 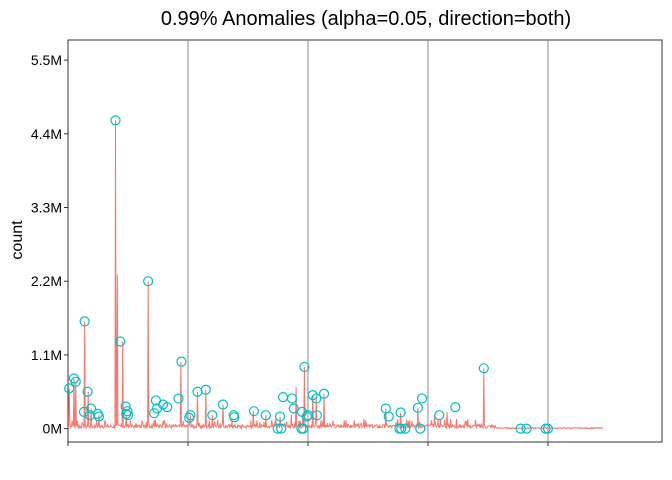 I want to click on y-tick-label: 1.1M, so click(x=46, y=355).